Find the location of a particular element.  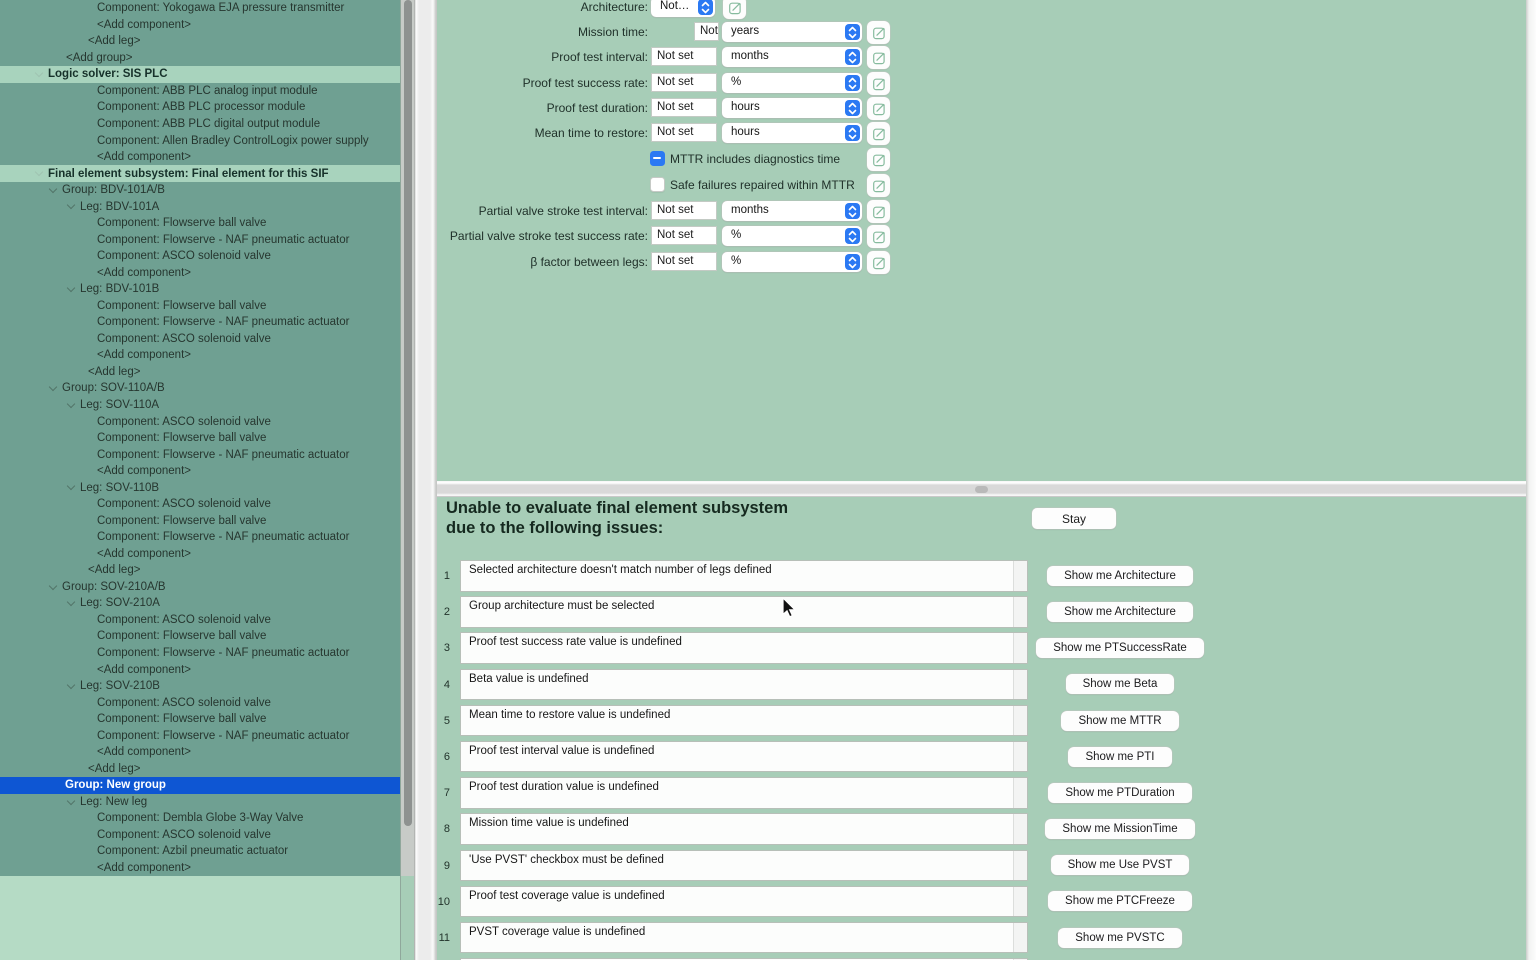

mission-time-unit-select: years is located at coordinates (792, 32).